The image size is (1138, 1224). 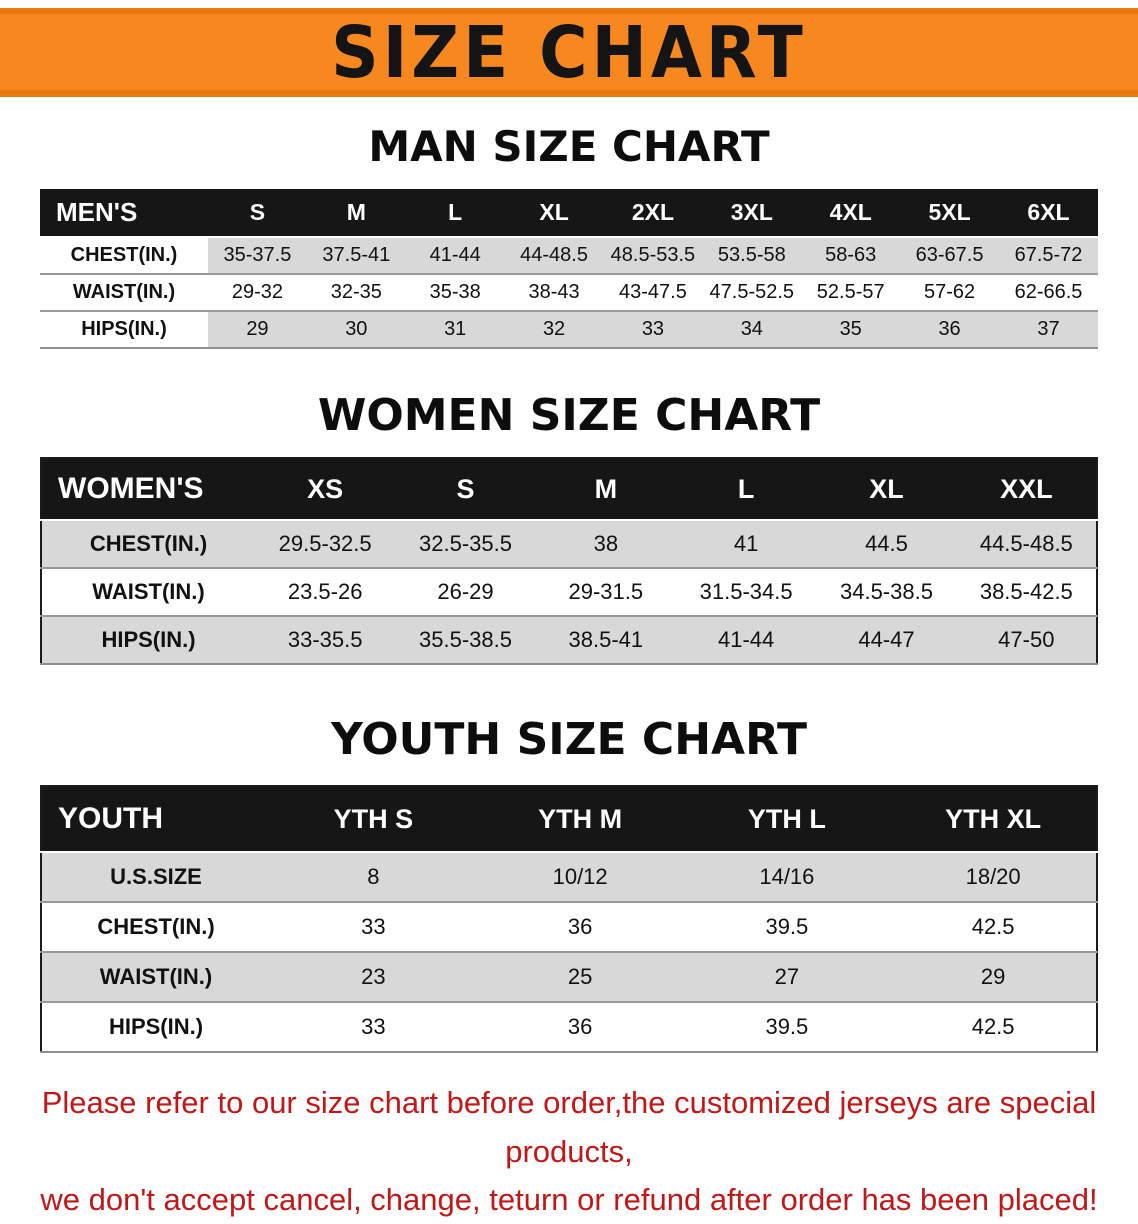 What do you see at coordinates (257, 292) in the screenshot?
I see `men-measurement-cell: 29-32` at bounding box center [257, 292].